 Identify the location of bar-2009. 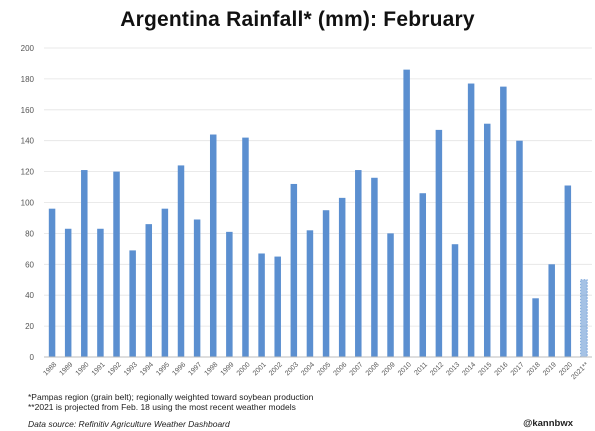
(390, 295).